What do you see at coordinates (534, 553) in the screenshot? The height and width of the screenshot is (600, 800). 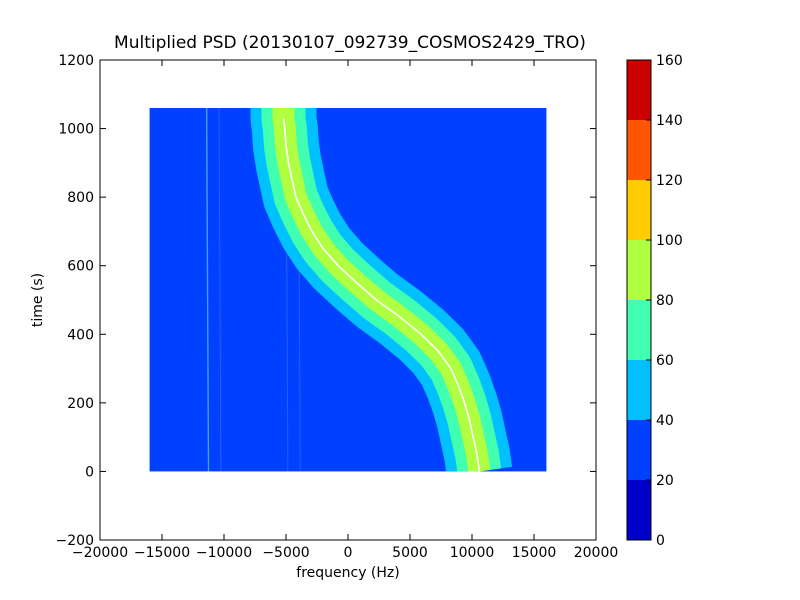 I see `x-tick-label: 15000` at bounding box center [534, 553].